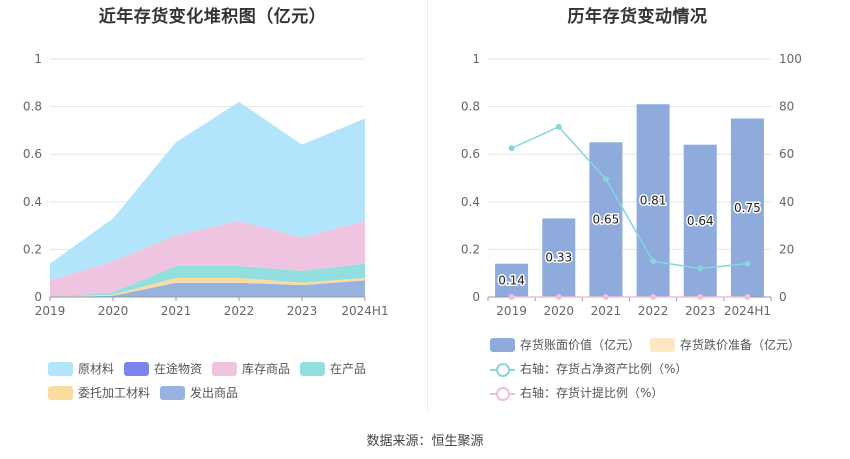 This screenshot has height=459, width=850. Describe the element at coordinates (790, 59) in the screenshot. I see `y2-tick-label: 100` at that location.